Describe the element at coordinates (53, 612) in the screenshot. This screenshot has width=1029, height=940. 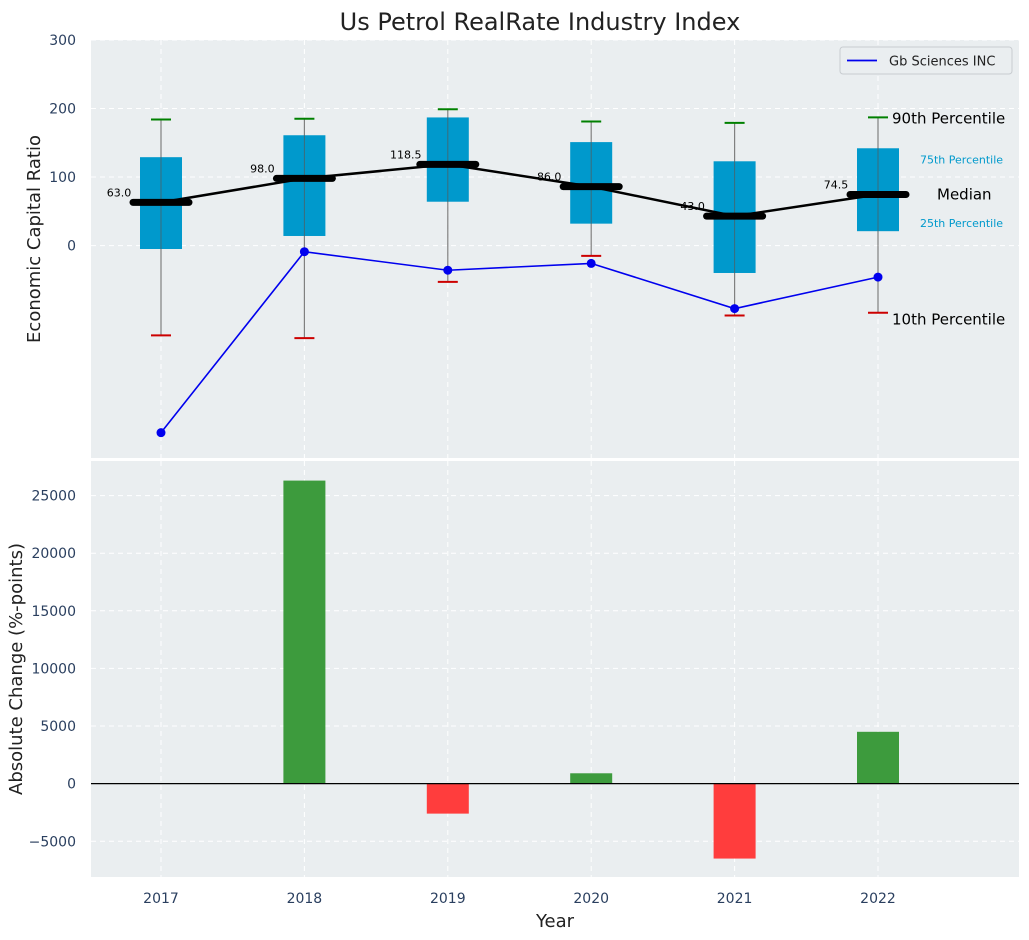
I see `bottom-ytick-label: 15000` at that location.